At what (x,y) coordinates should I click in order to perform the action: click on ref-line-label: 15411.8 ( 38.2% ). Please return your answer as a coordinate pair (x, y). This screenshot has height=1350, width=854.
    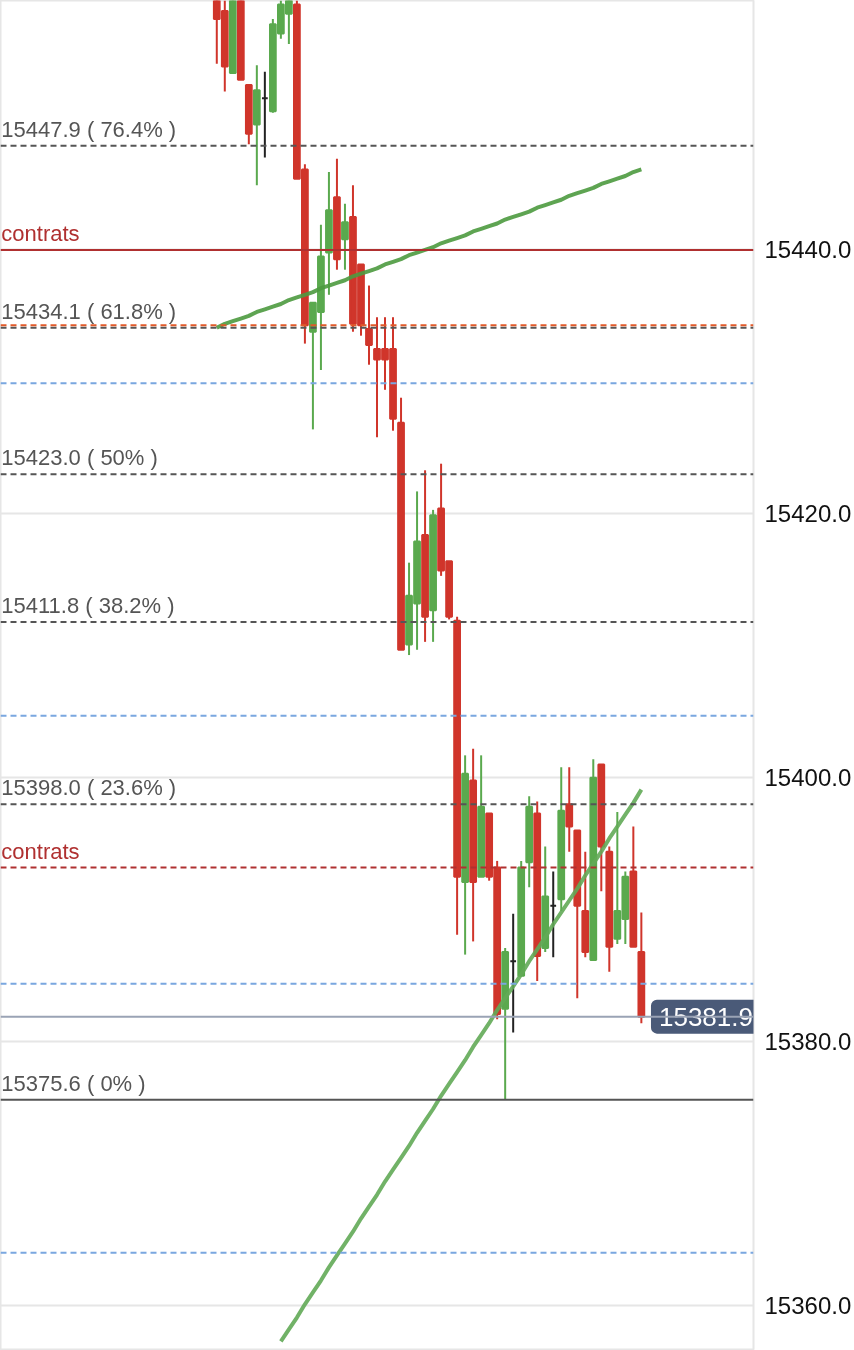
    Looking at the image, I should click on (88, 606).